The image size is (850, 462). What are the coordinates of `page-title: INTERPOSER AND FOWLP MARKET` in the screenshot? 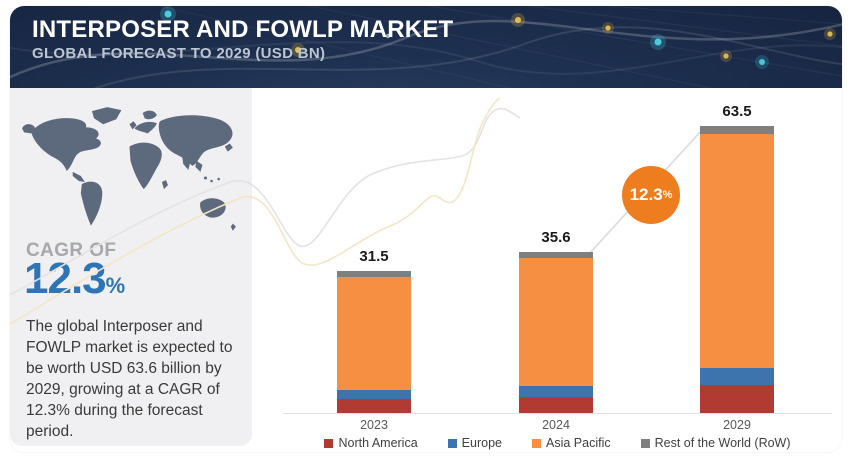 It's located at (243, 29).